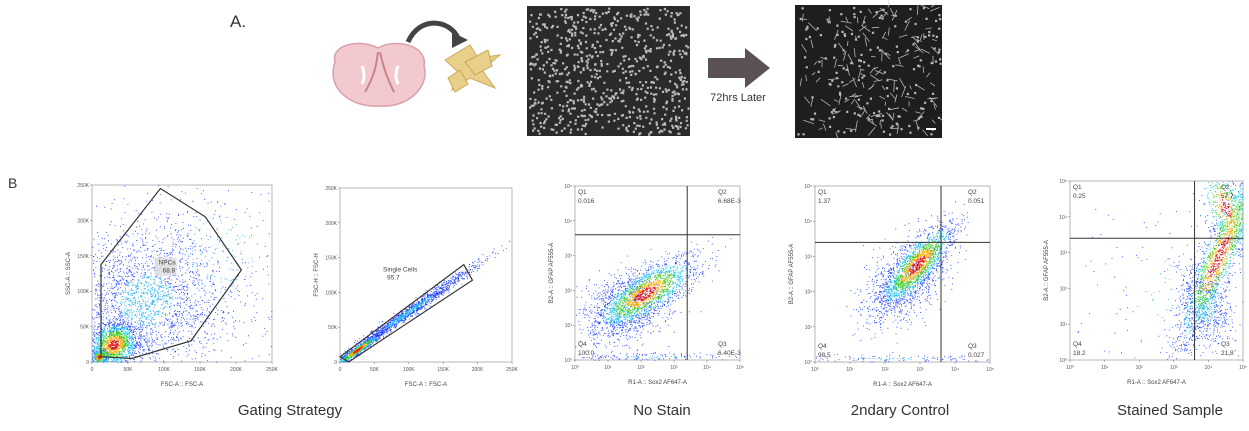  I want to click on cells-illustration, so click(473, 68).